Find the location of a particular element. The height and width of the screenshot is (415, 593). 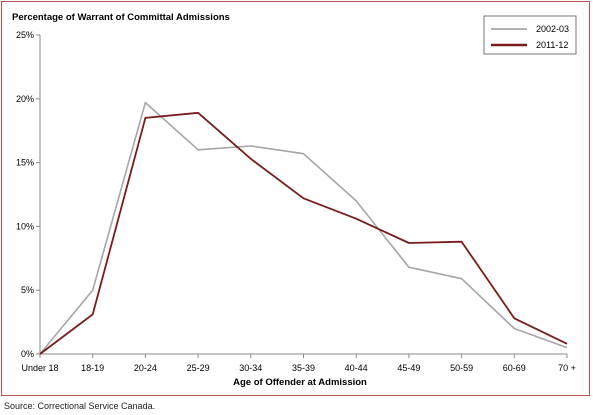

y-tick-label: 25% is located at coordinates (25, 35).